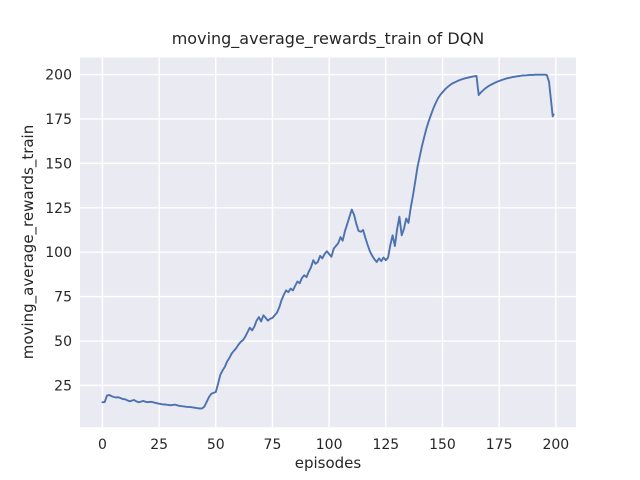 Image resolution: width=640 pixels, height=480 pixels. Describe the element at coordinates (63, 386) in the screenshot. I see `y-tick-label: 25` at that location.